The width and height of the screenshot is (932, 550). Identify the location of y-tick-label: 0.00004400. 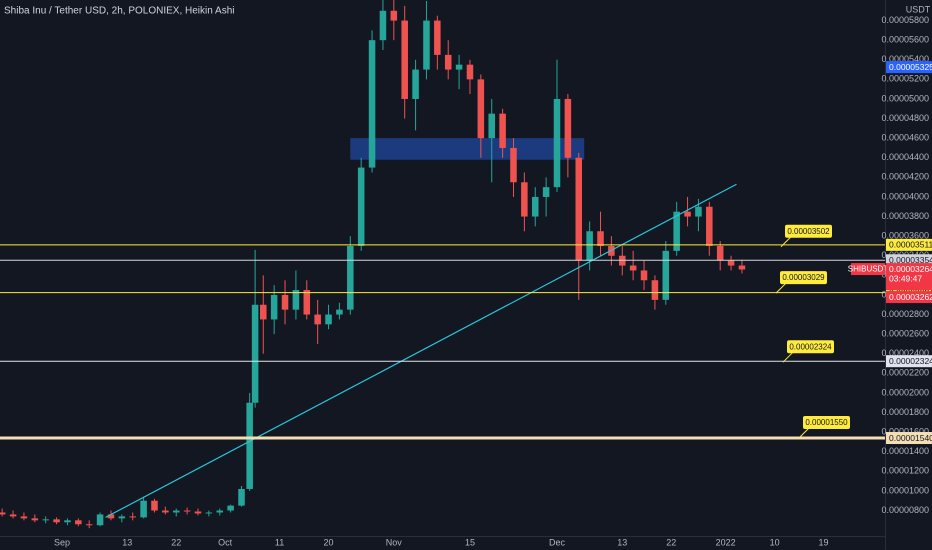
(905, 157).